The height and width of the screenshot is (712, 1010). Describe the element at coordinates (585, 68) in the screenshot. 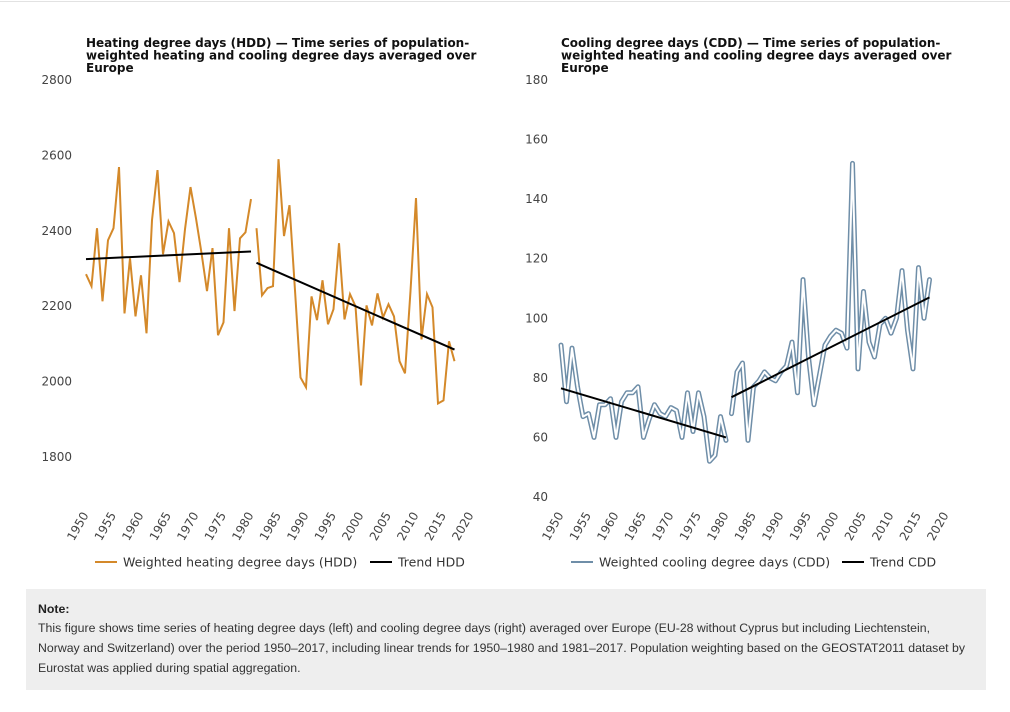

I see `cdd-title-line: Europe` at that location.